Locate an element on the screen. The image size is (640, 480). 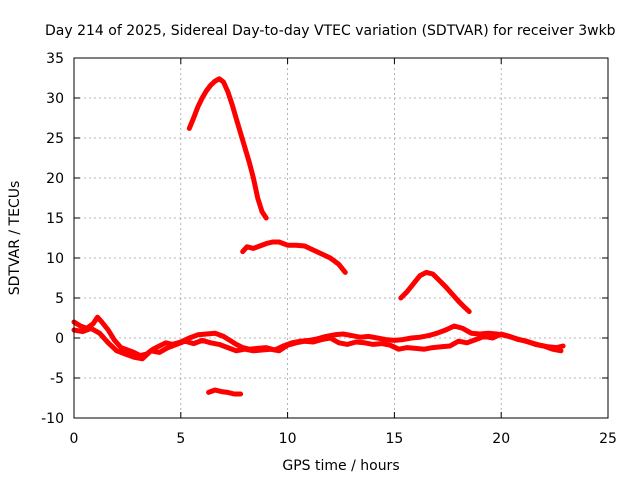
x-tick-label: 0 is located at coordinates (74, 439).